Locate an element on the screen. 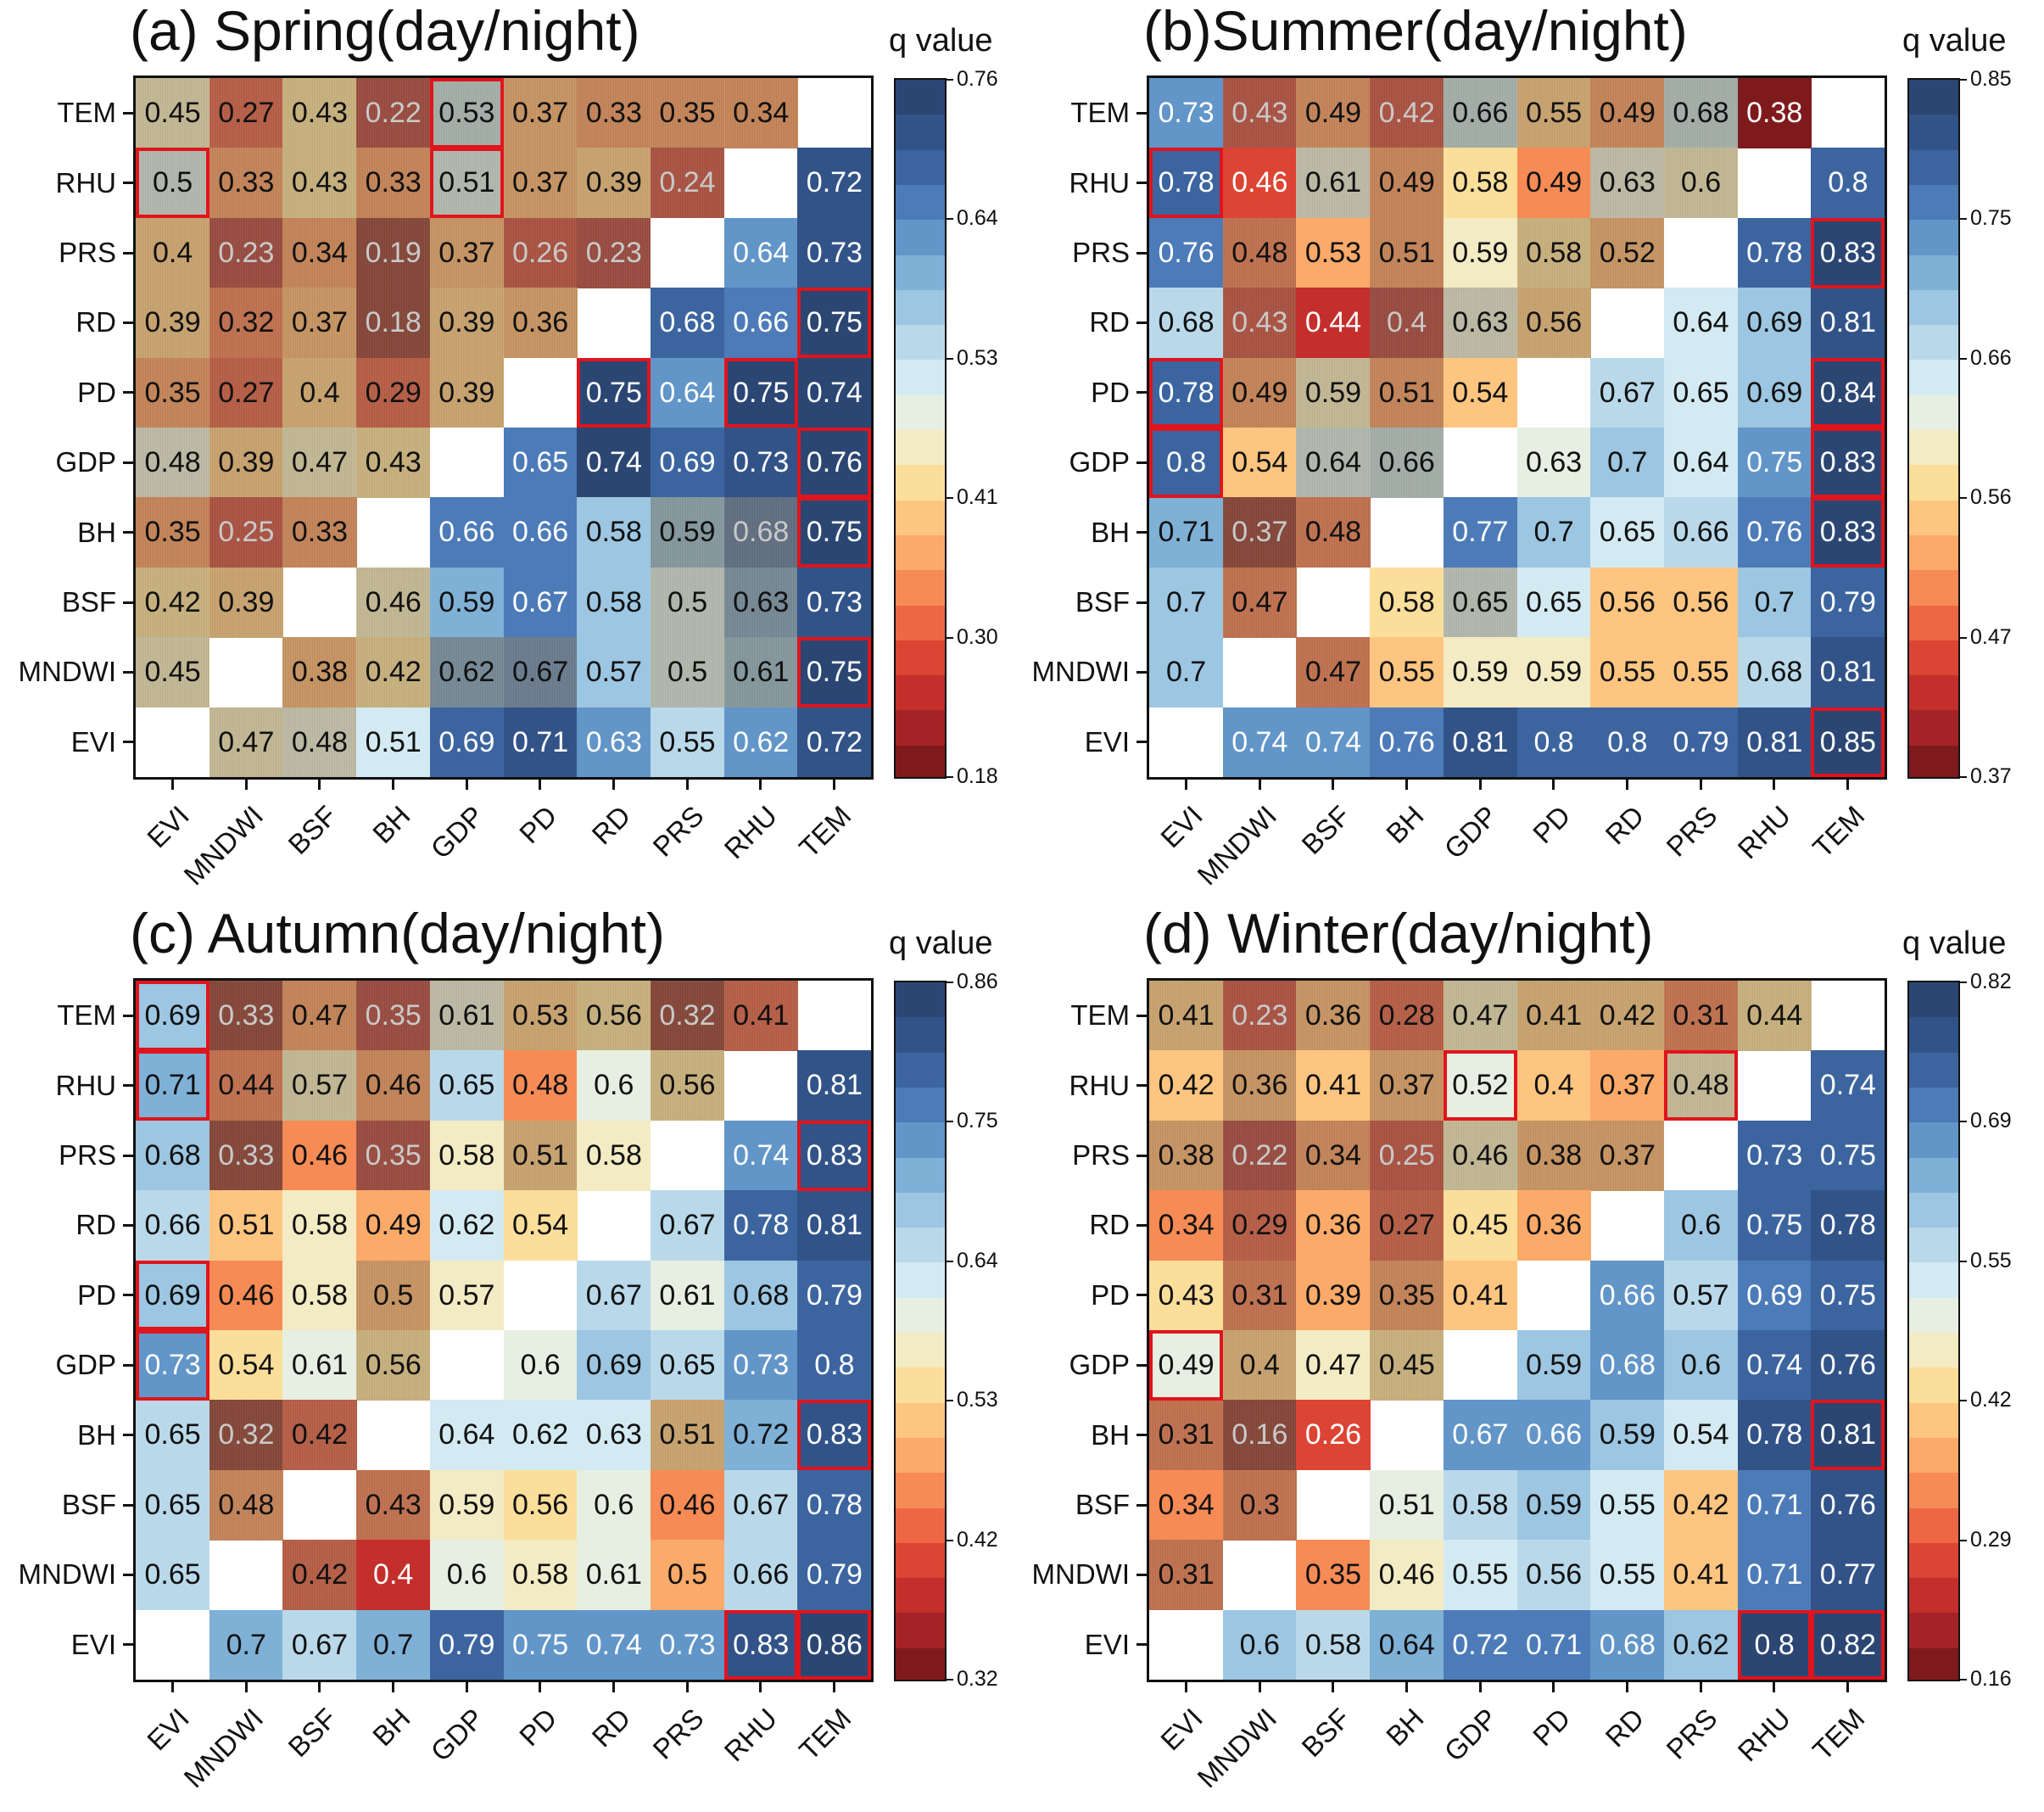 This screenshot has width=2044, height=1812. heatmap-cell: 0.57 is located at coordinates (319, 1085).